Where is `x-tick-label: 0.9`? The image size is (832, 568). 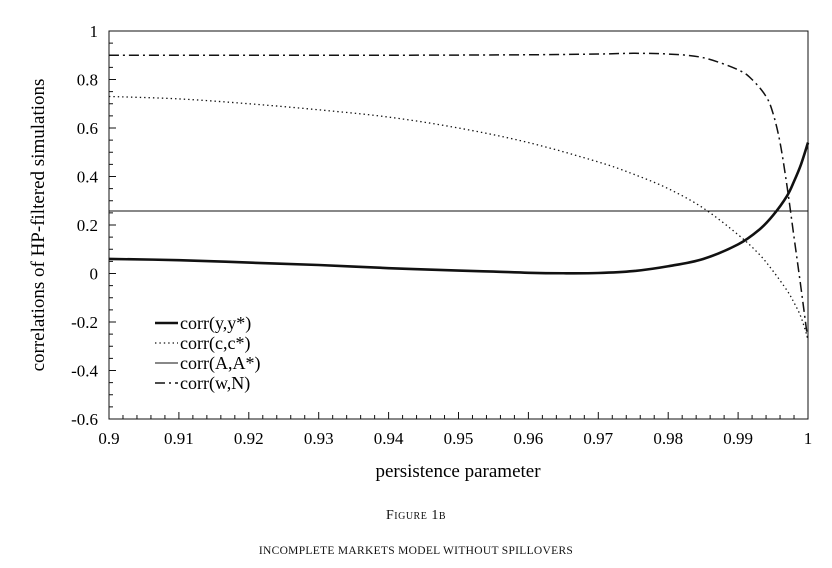 x-tick-label: 0.9 is located at coordinates (108, 438).